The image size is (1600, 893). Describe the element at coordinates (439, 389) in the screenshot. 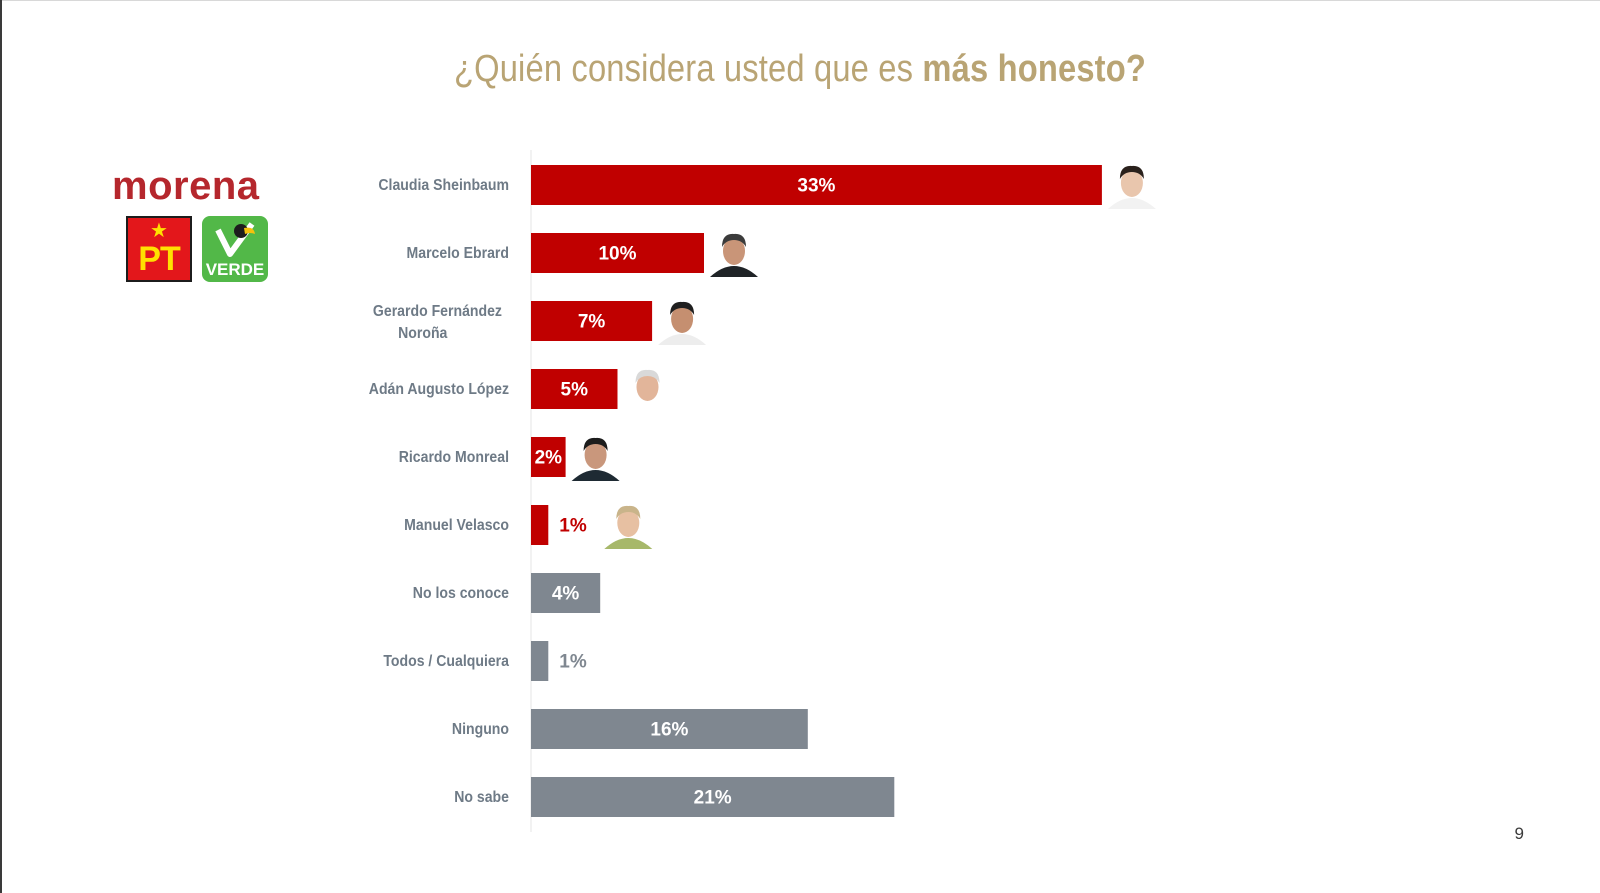

I see `category-label: Adán Augusto López` at that location.